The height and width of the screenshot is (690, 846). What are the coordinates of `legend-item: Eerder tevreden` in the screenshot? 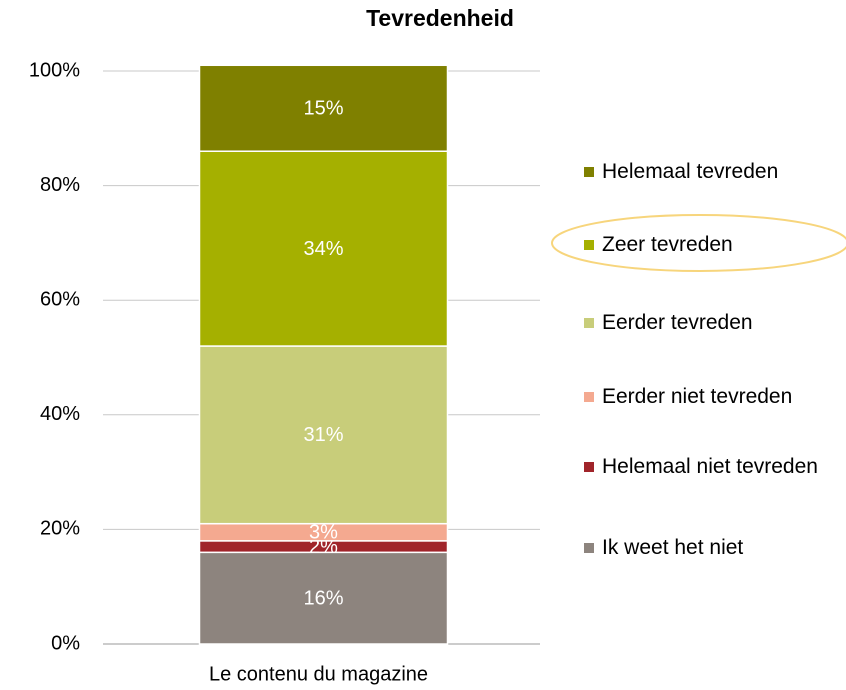 It's located at (706, 323).